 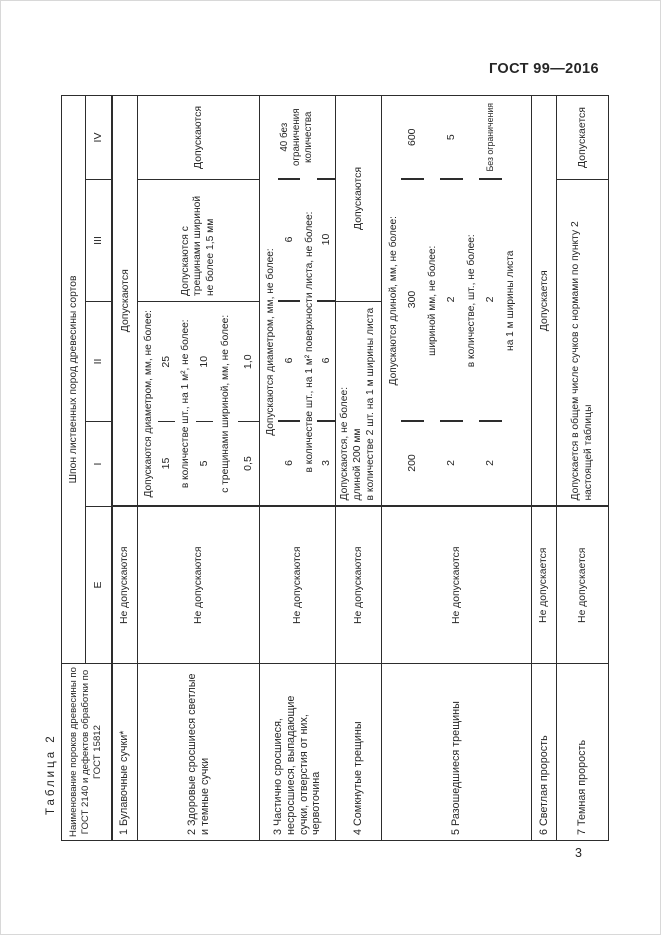 What do you see at coordinates (98, 585) in the screenshot?
I see `grade-header-e: Е` at bounding box center [98, 585].